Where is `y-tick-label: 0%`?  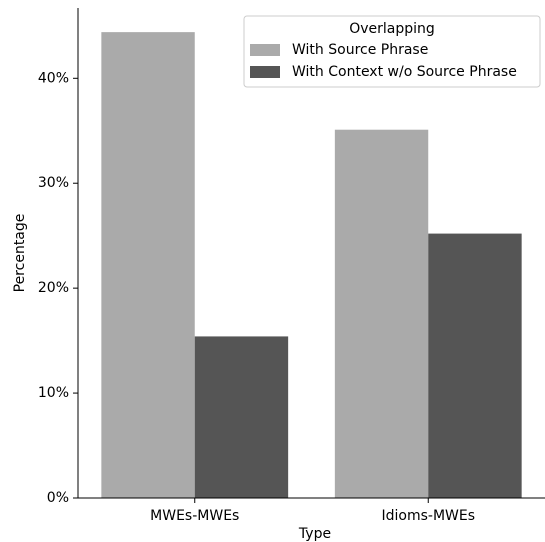
y-tick-label: 0% is located at coordinates (58, 498).